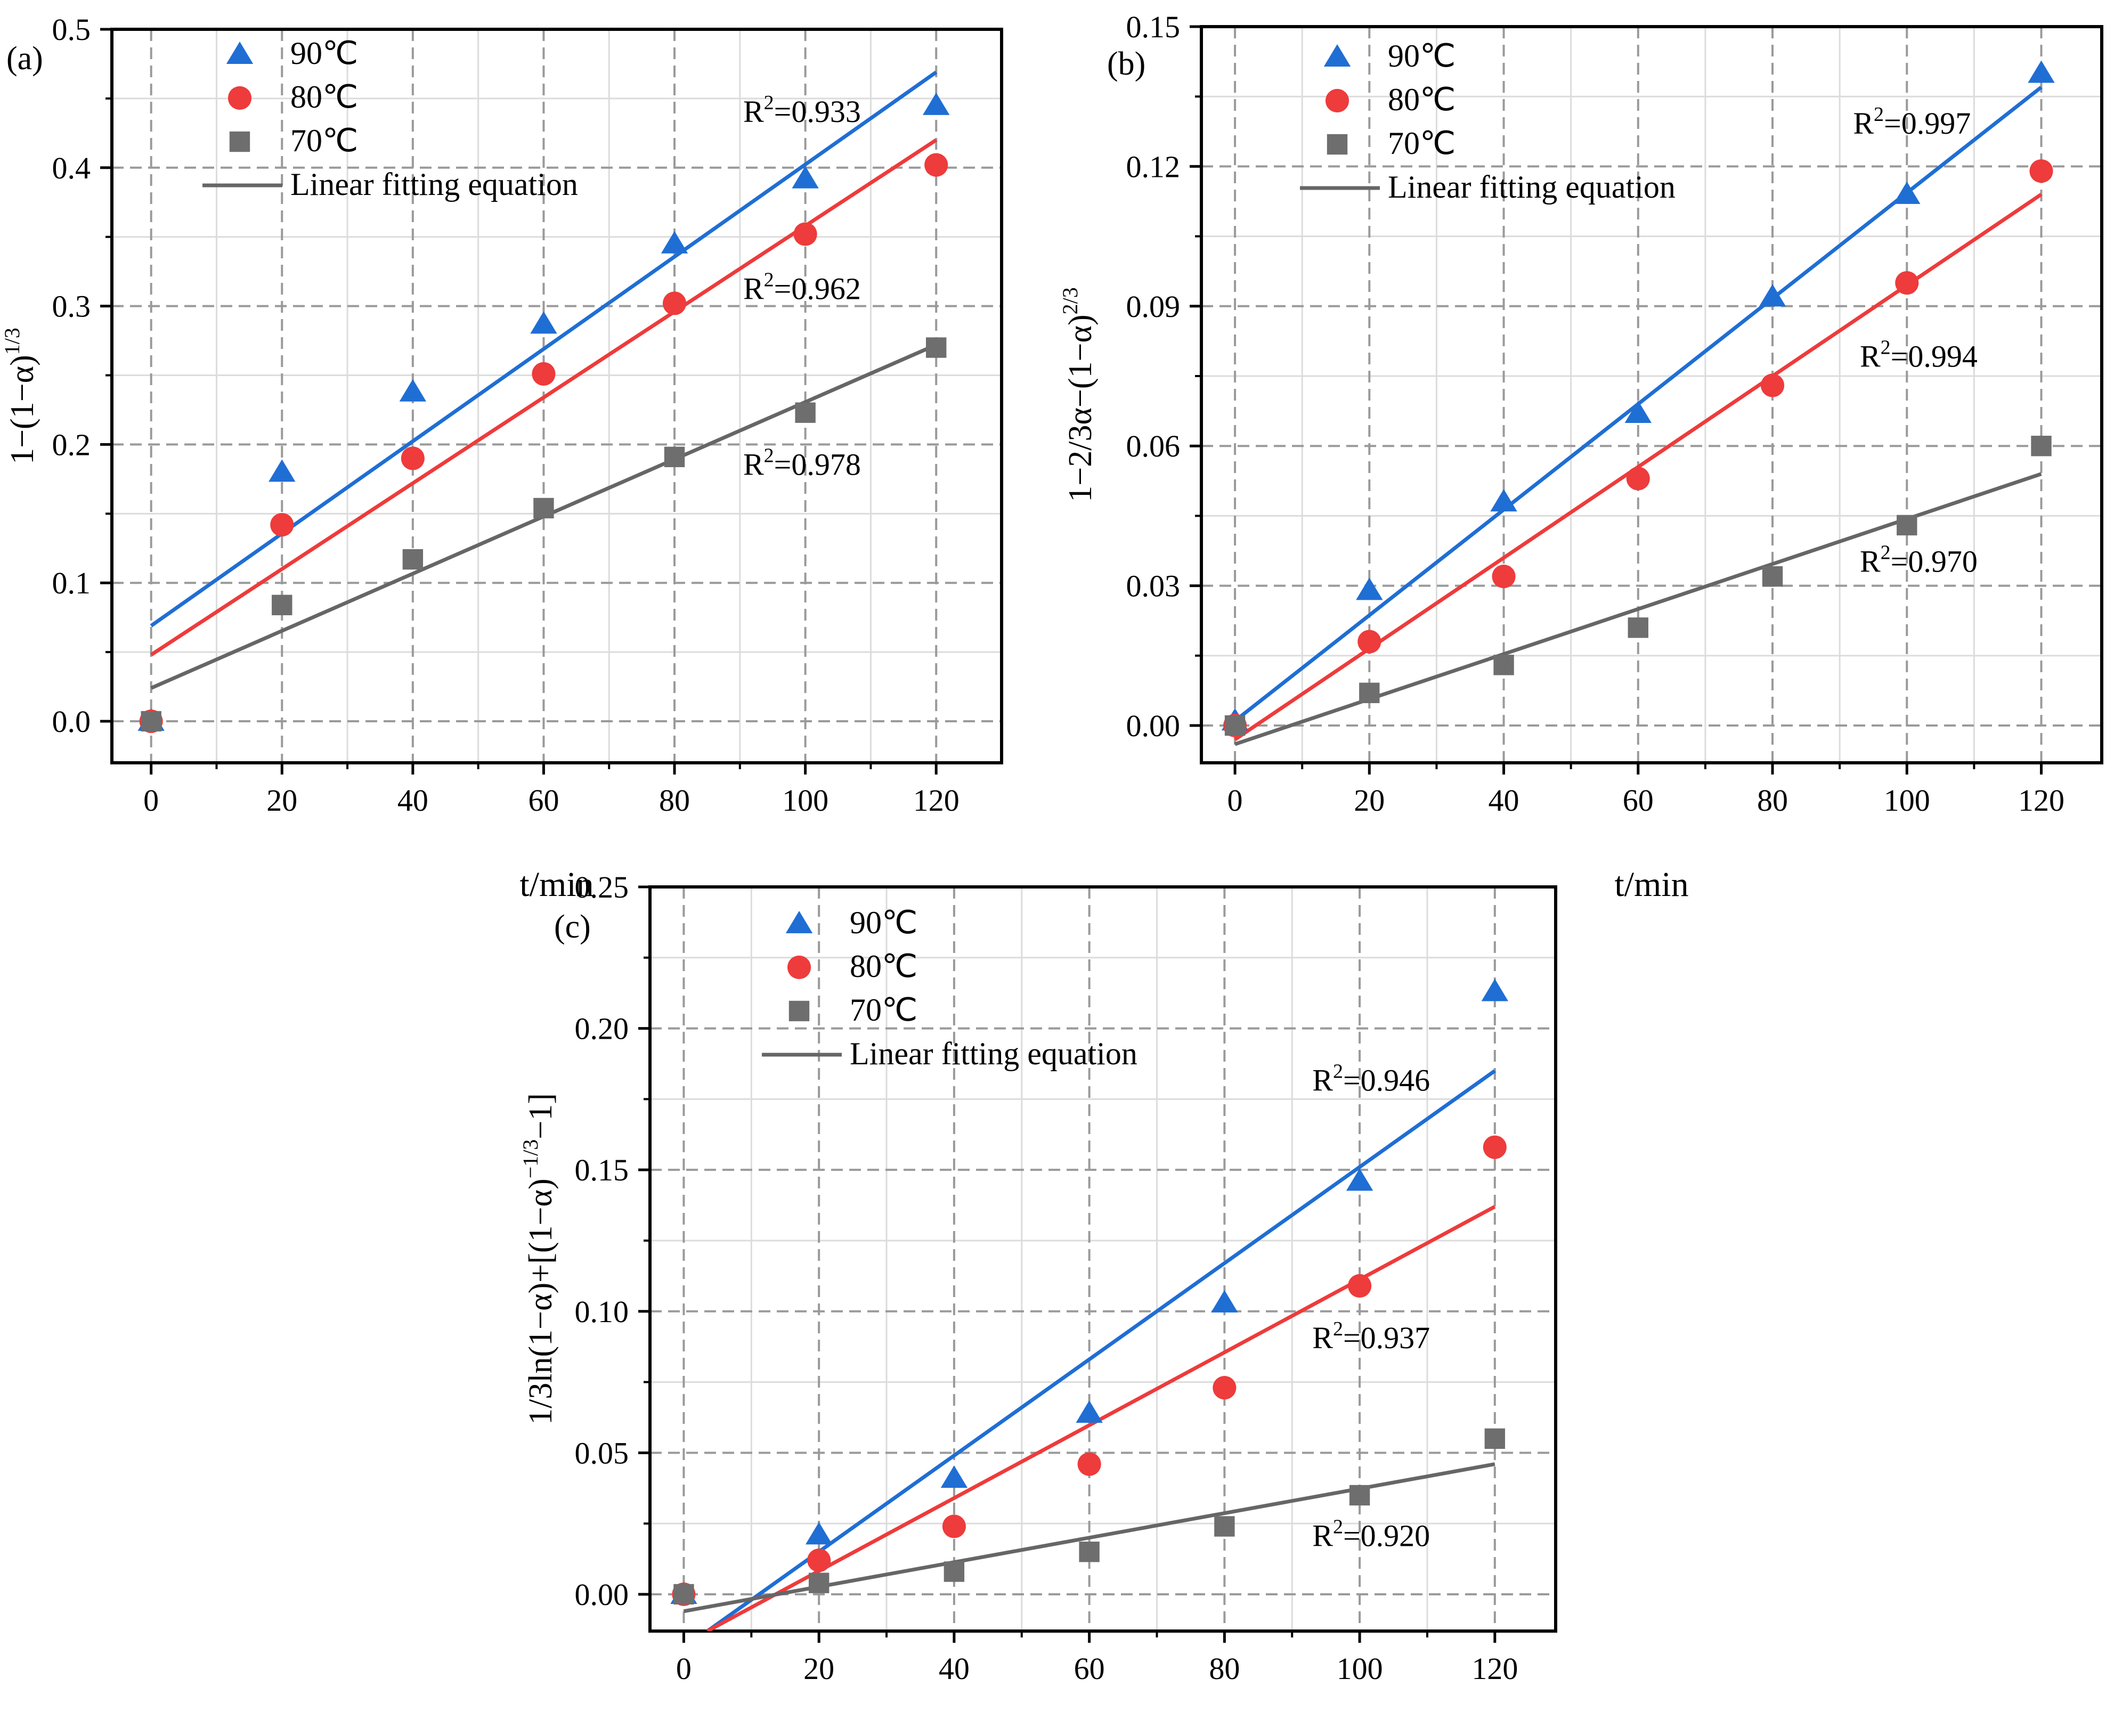  What do you see at coordinates (434, 184) in the screenshot?
I see `legend-label: Linear fitting equation` at bounding box center [434, 184].